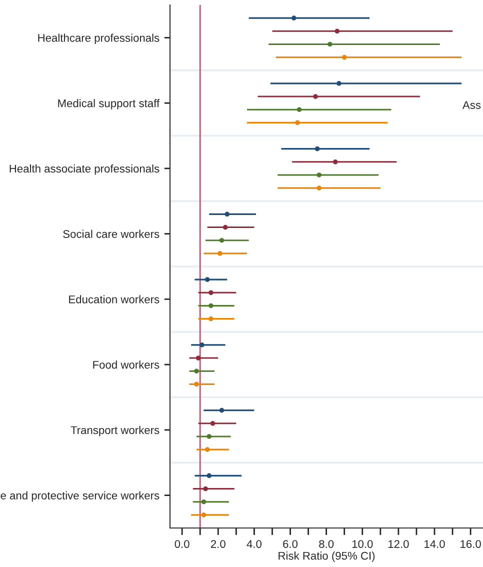 This screenshot has height=567, width=483. Describe the element at coordinates (326, 544) in the screenshot. I see `x-tick-label: 8.0` at that location.